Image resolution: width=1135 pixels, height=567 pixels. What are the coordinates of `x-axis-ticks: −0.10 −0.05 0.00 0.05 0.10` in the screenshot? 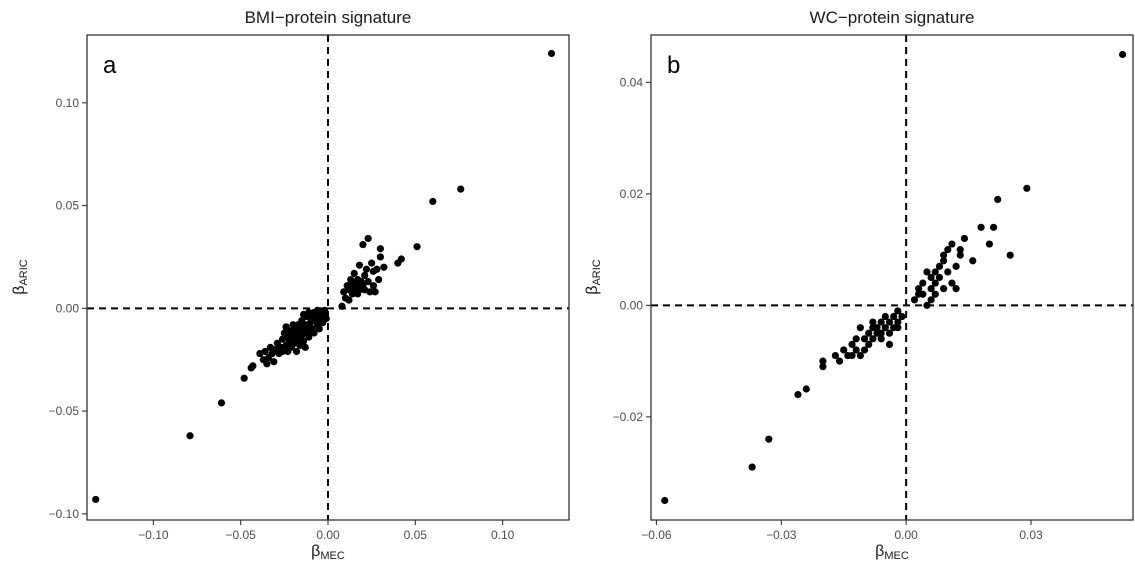 It's located at (326, 531).